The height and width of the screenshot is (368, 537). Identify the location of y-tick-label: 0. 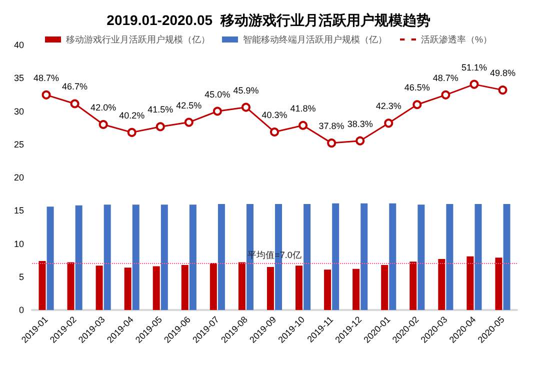
(21, 310).